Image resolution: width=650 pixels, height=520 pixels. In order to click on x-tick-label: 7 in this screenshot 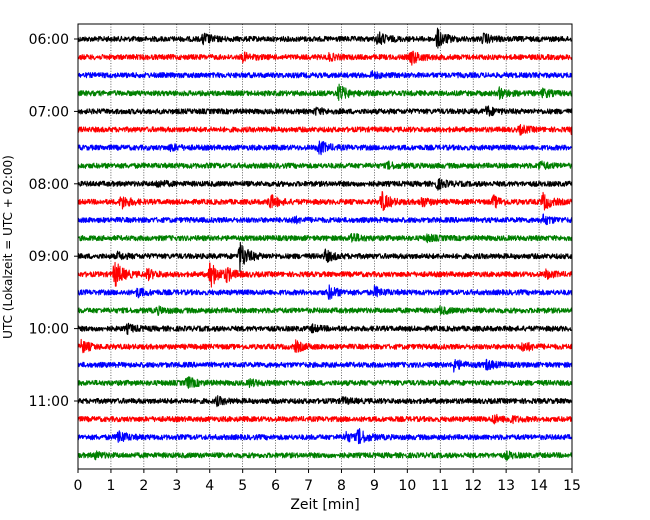, I will do `click(308, 486)`.